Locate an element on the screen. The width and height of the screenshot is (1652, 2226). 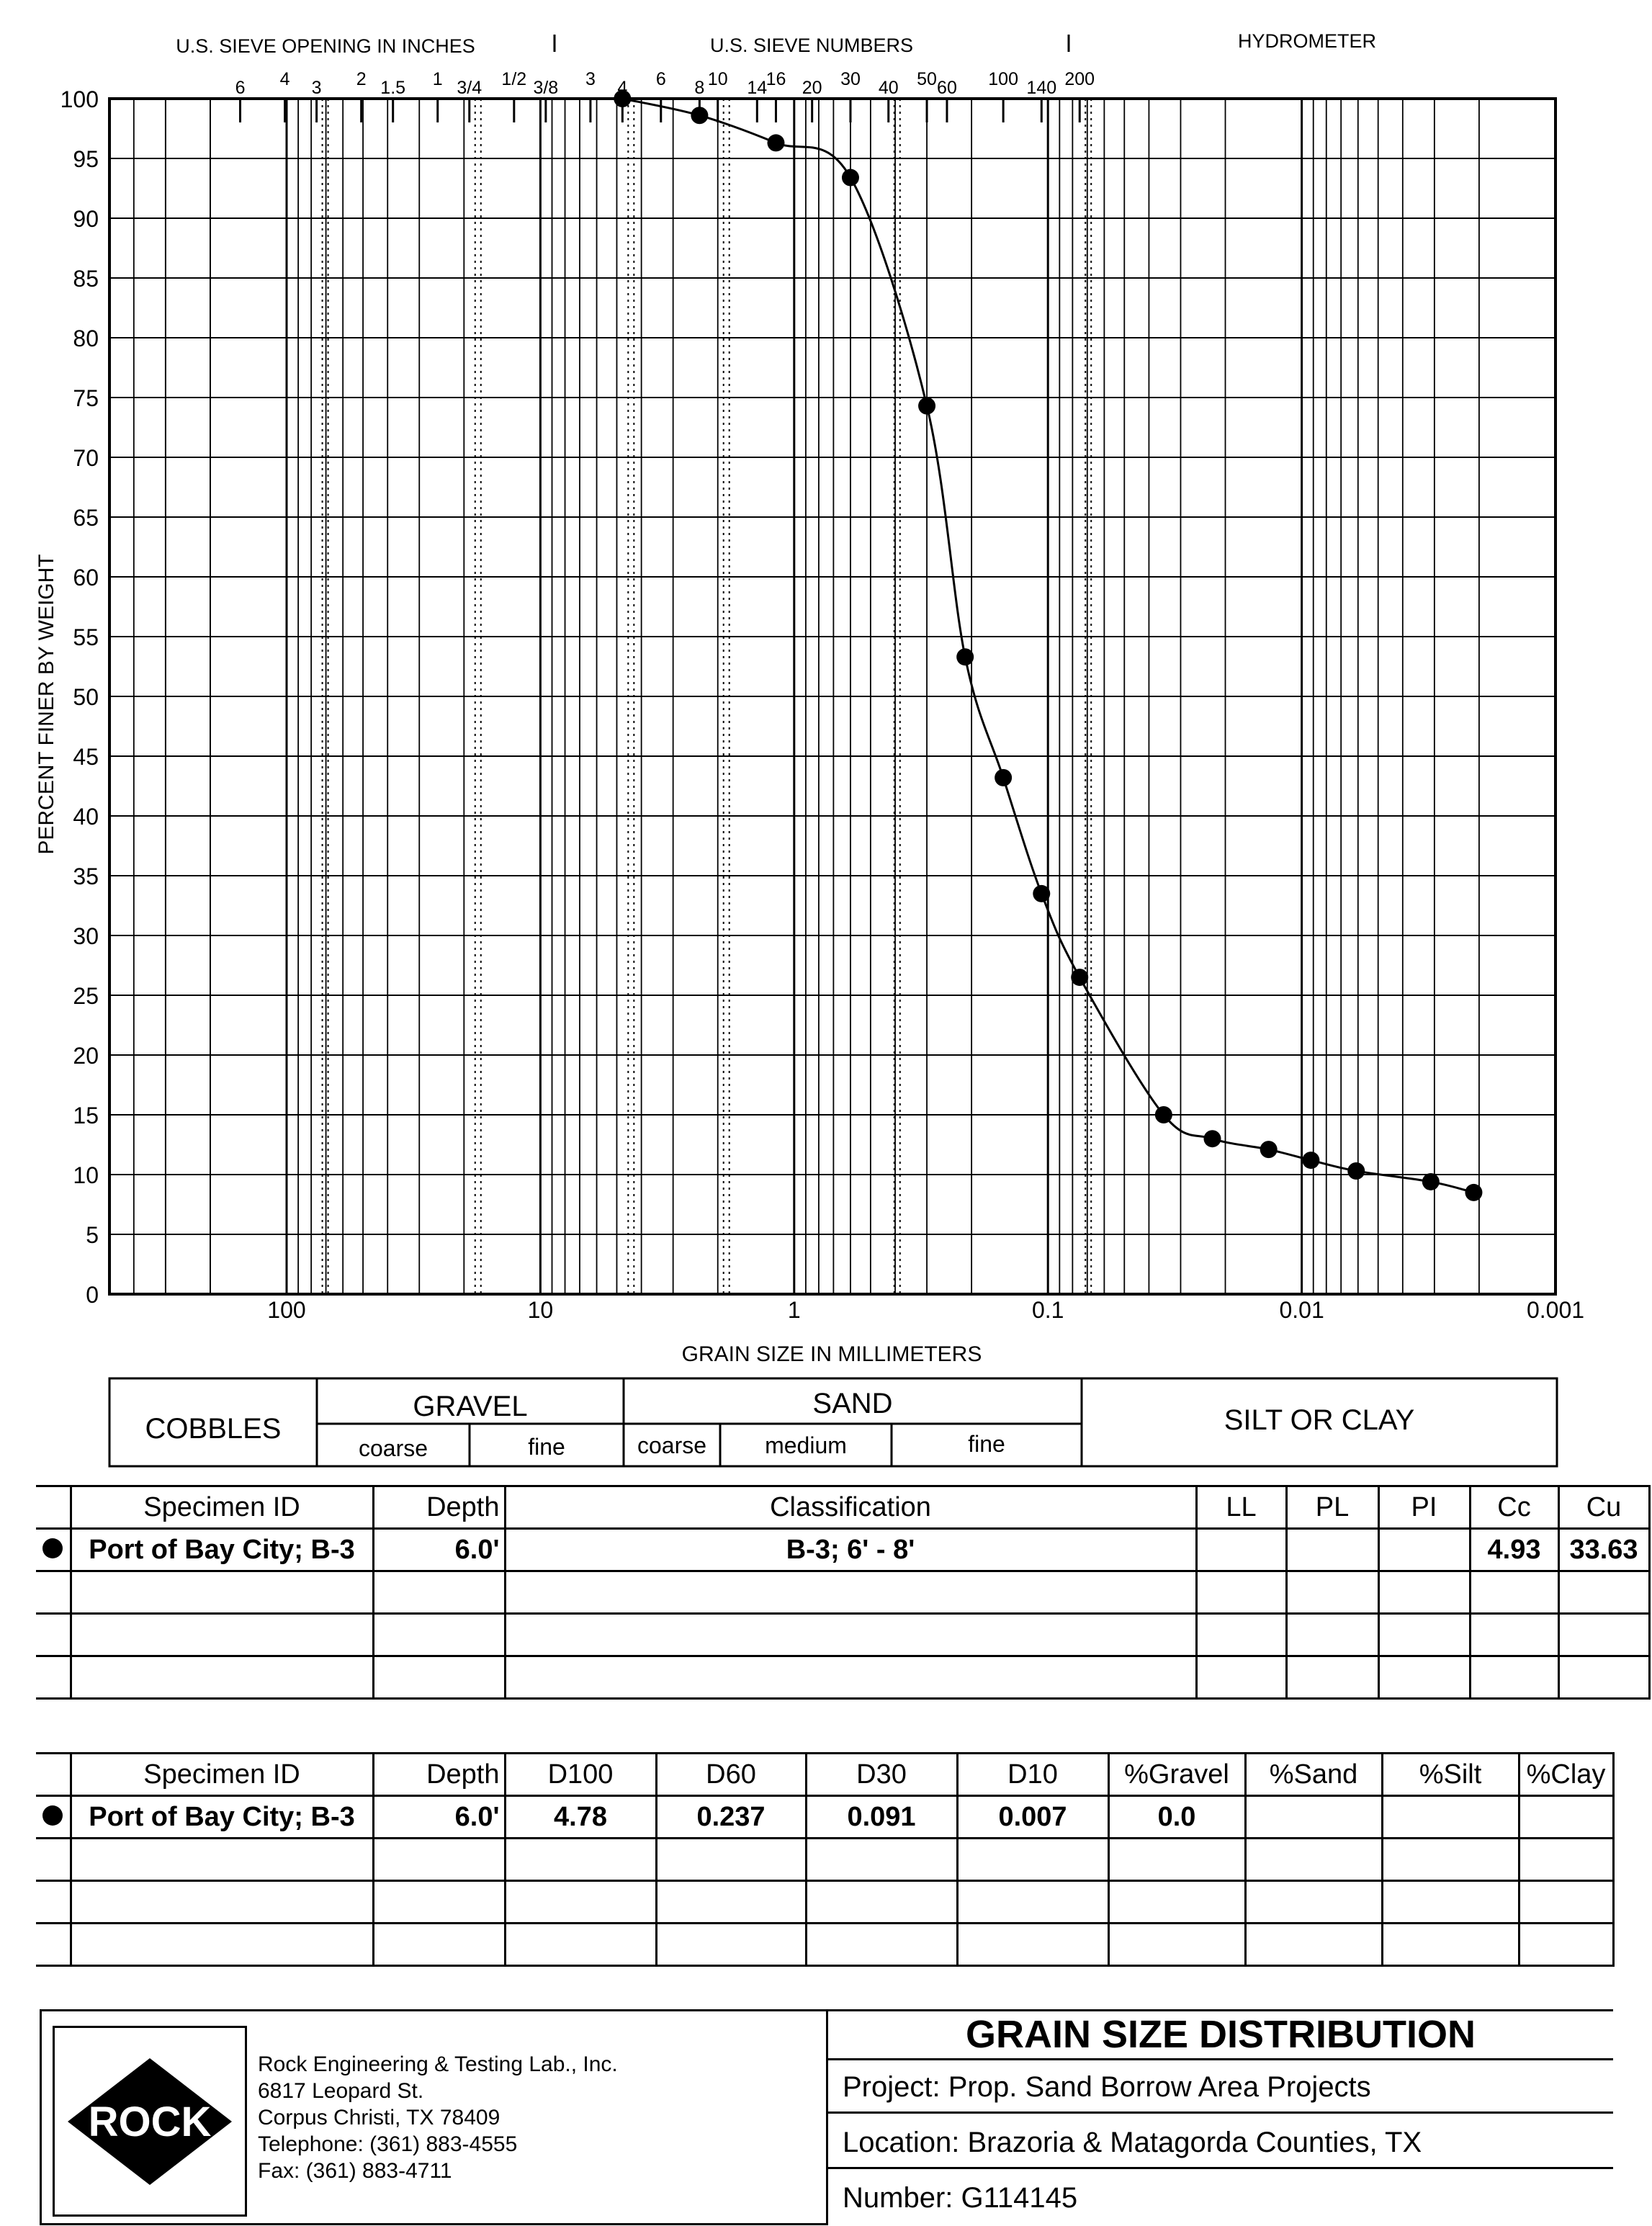
y-tick-label: 45 is located at coordinates (86, 757).